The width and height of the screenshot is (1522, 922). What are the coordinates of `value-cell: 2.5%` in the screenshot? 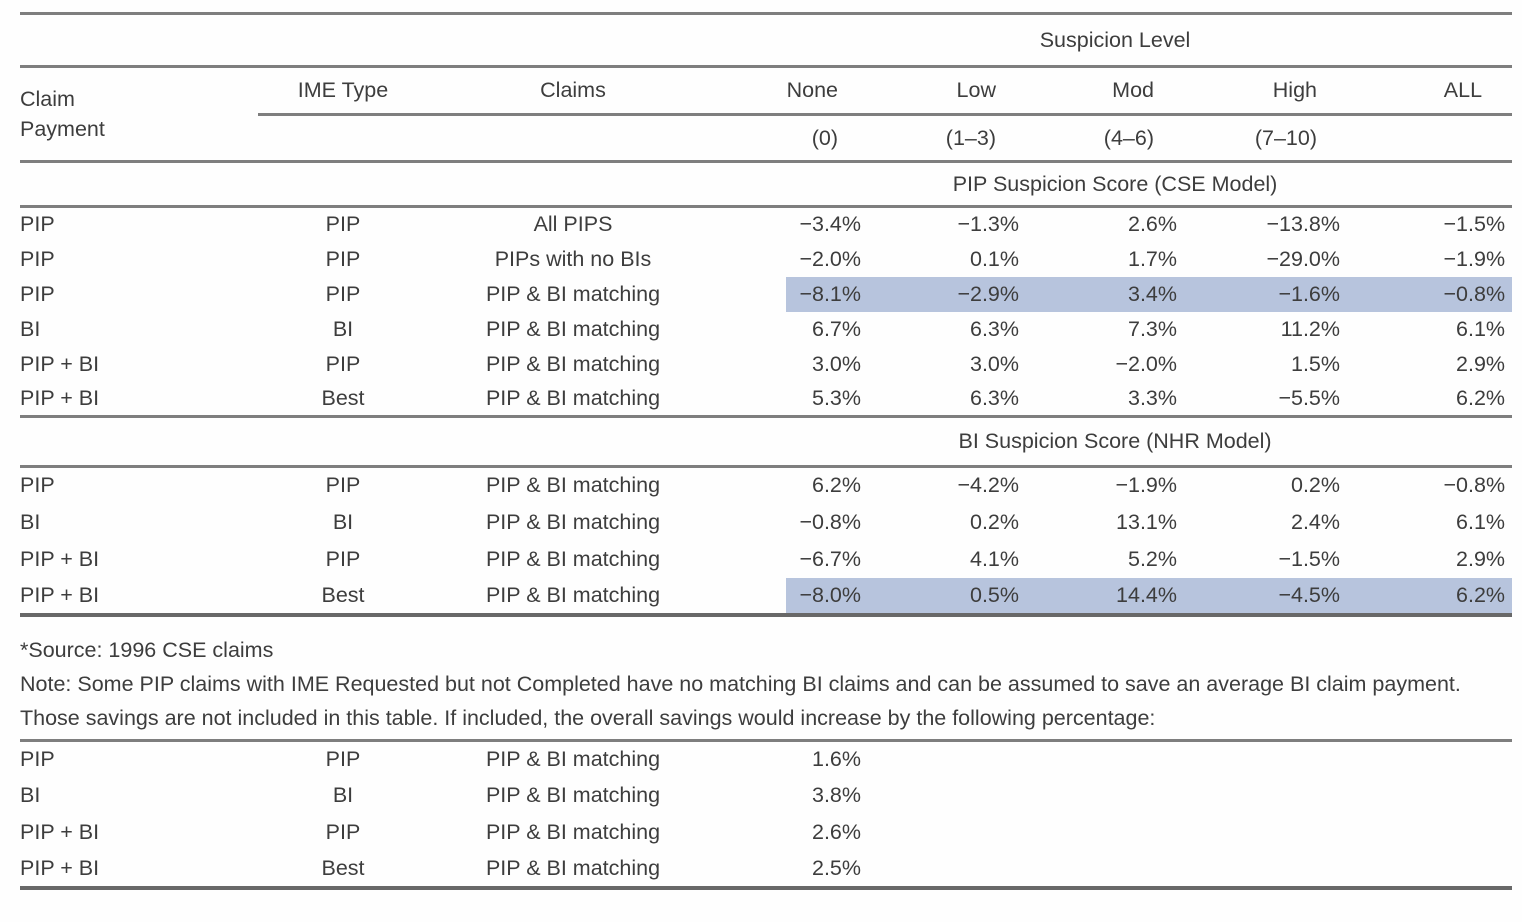 It's located at (836, 868).